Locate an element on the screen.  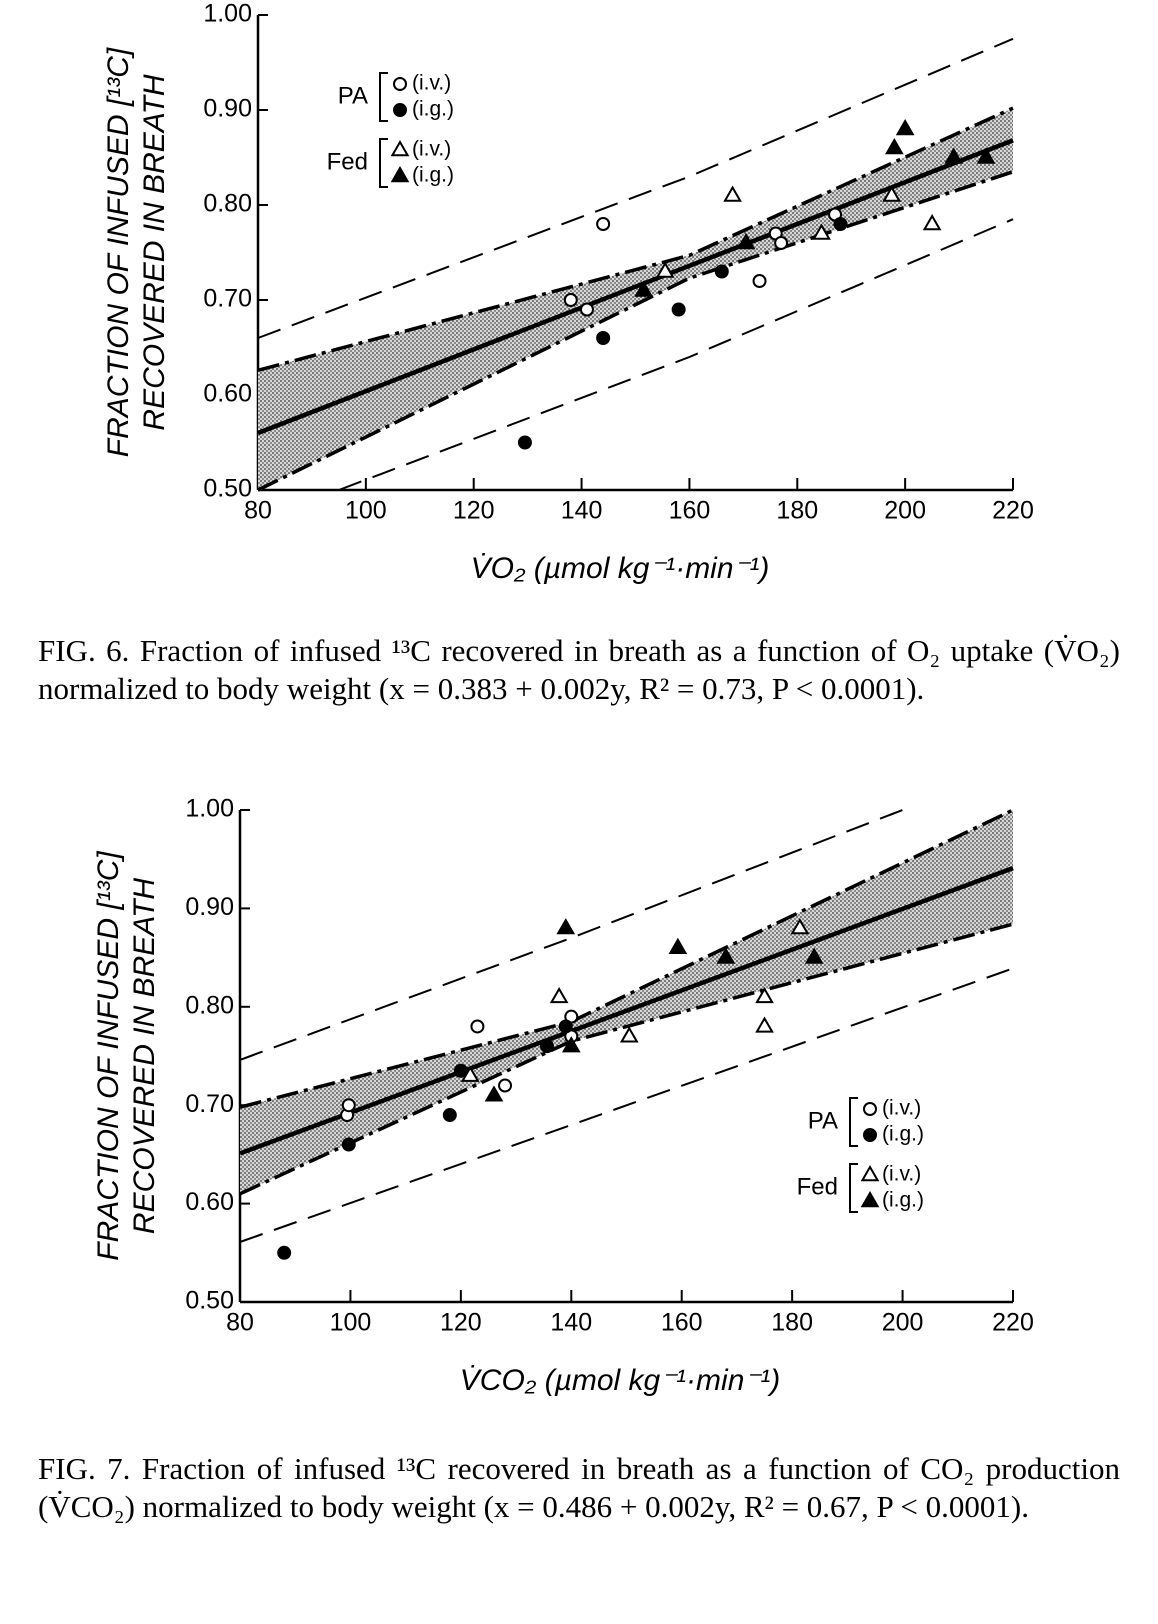
legend-group: PA is located at coordinates (823, 1120).